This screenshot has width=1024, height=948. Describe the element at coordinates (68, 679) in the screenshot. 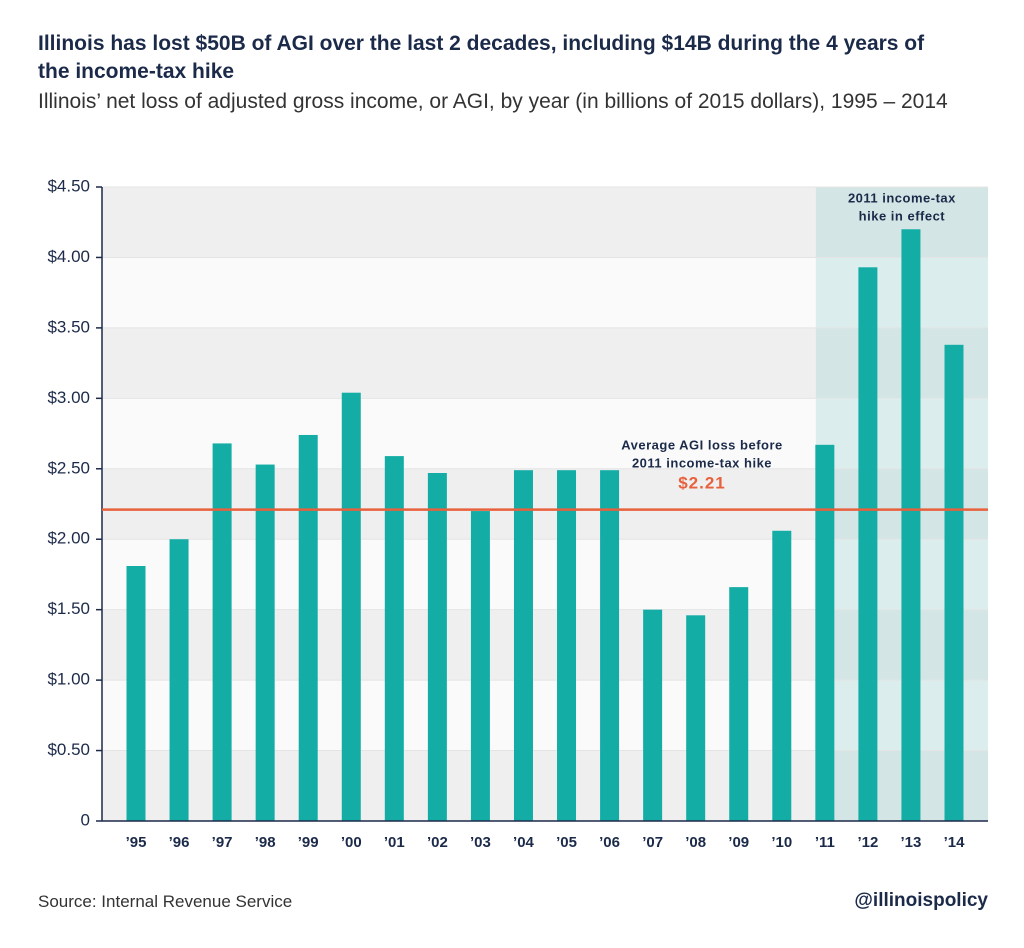

I see `y-tick-label: $1.00` at that location.